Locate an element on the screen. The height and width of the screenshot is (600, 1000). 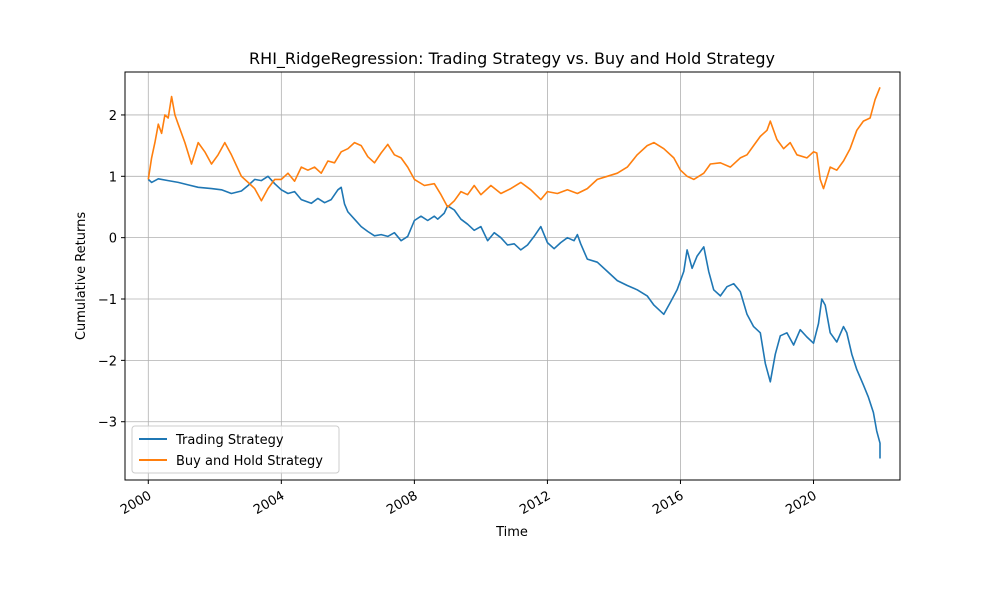
y-tick-label: 1 is located at coordinates (113, 177).